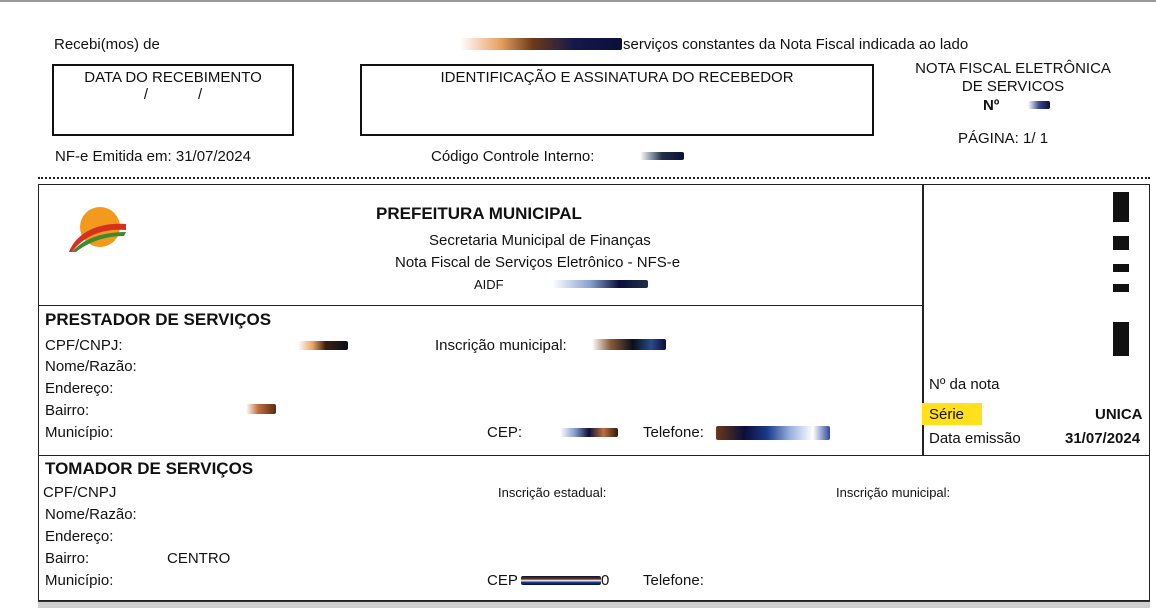 Image resolution: width=1156 pixels, height=608 pixels. What do you see at coordinates (541, 44) in the screenshot?
I see `redacted-name` at bounding box center [541, 44].